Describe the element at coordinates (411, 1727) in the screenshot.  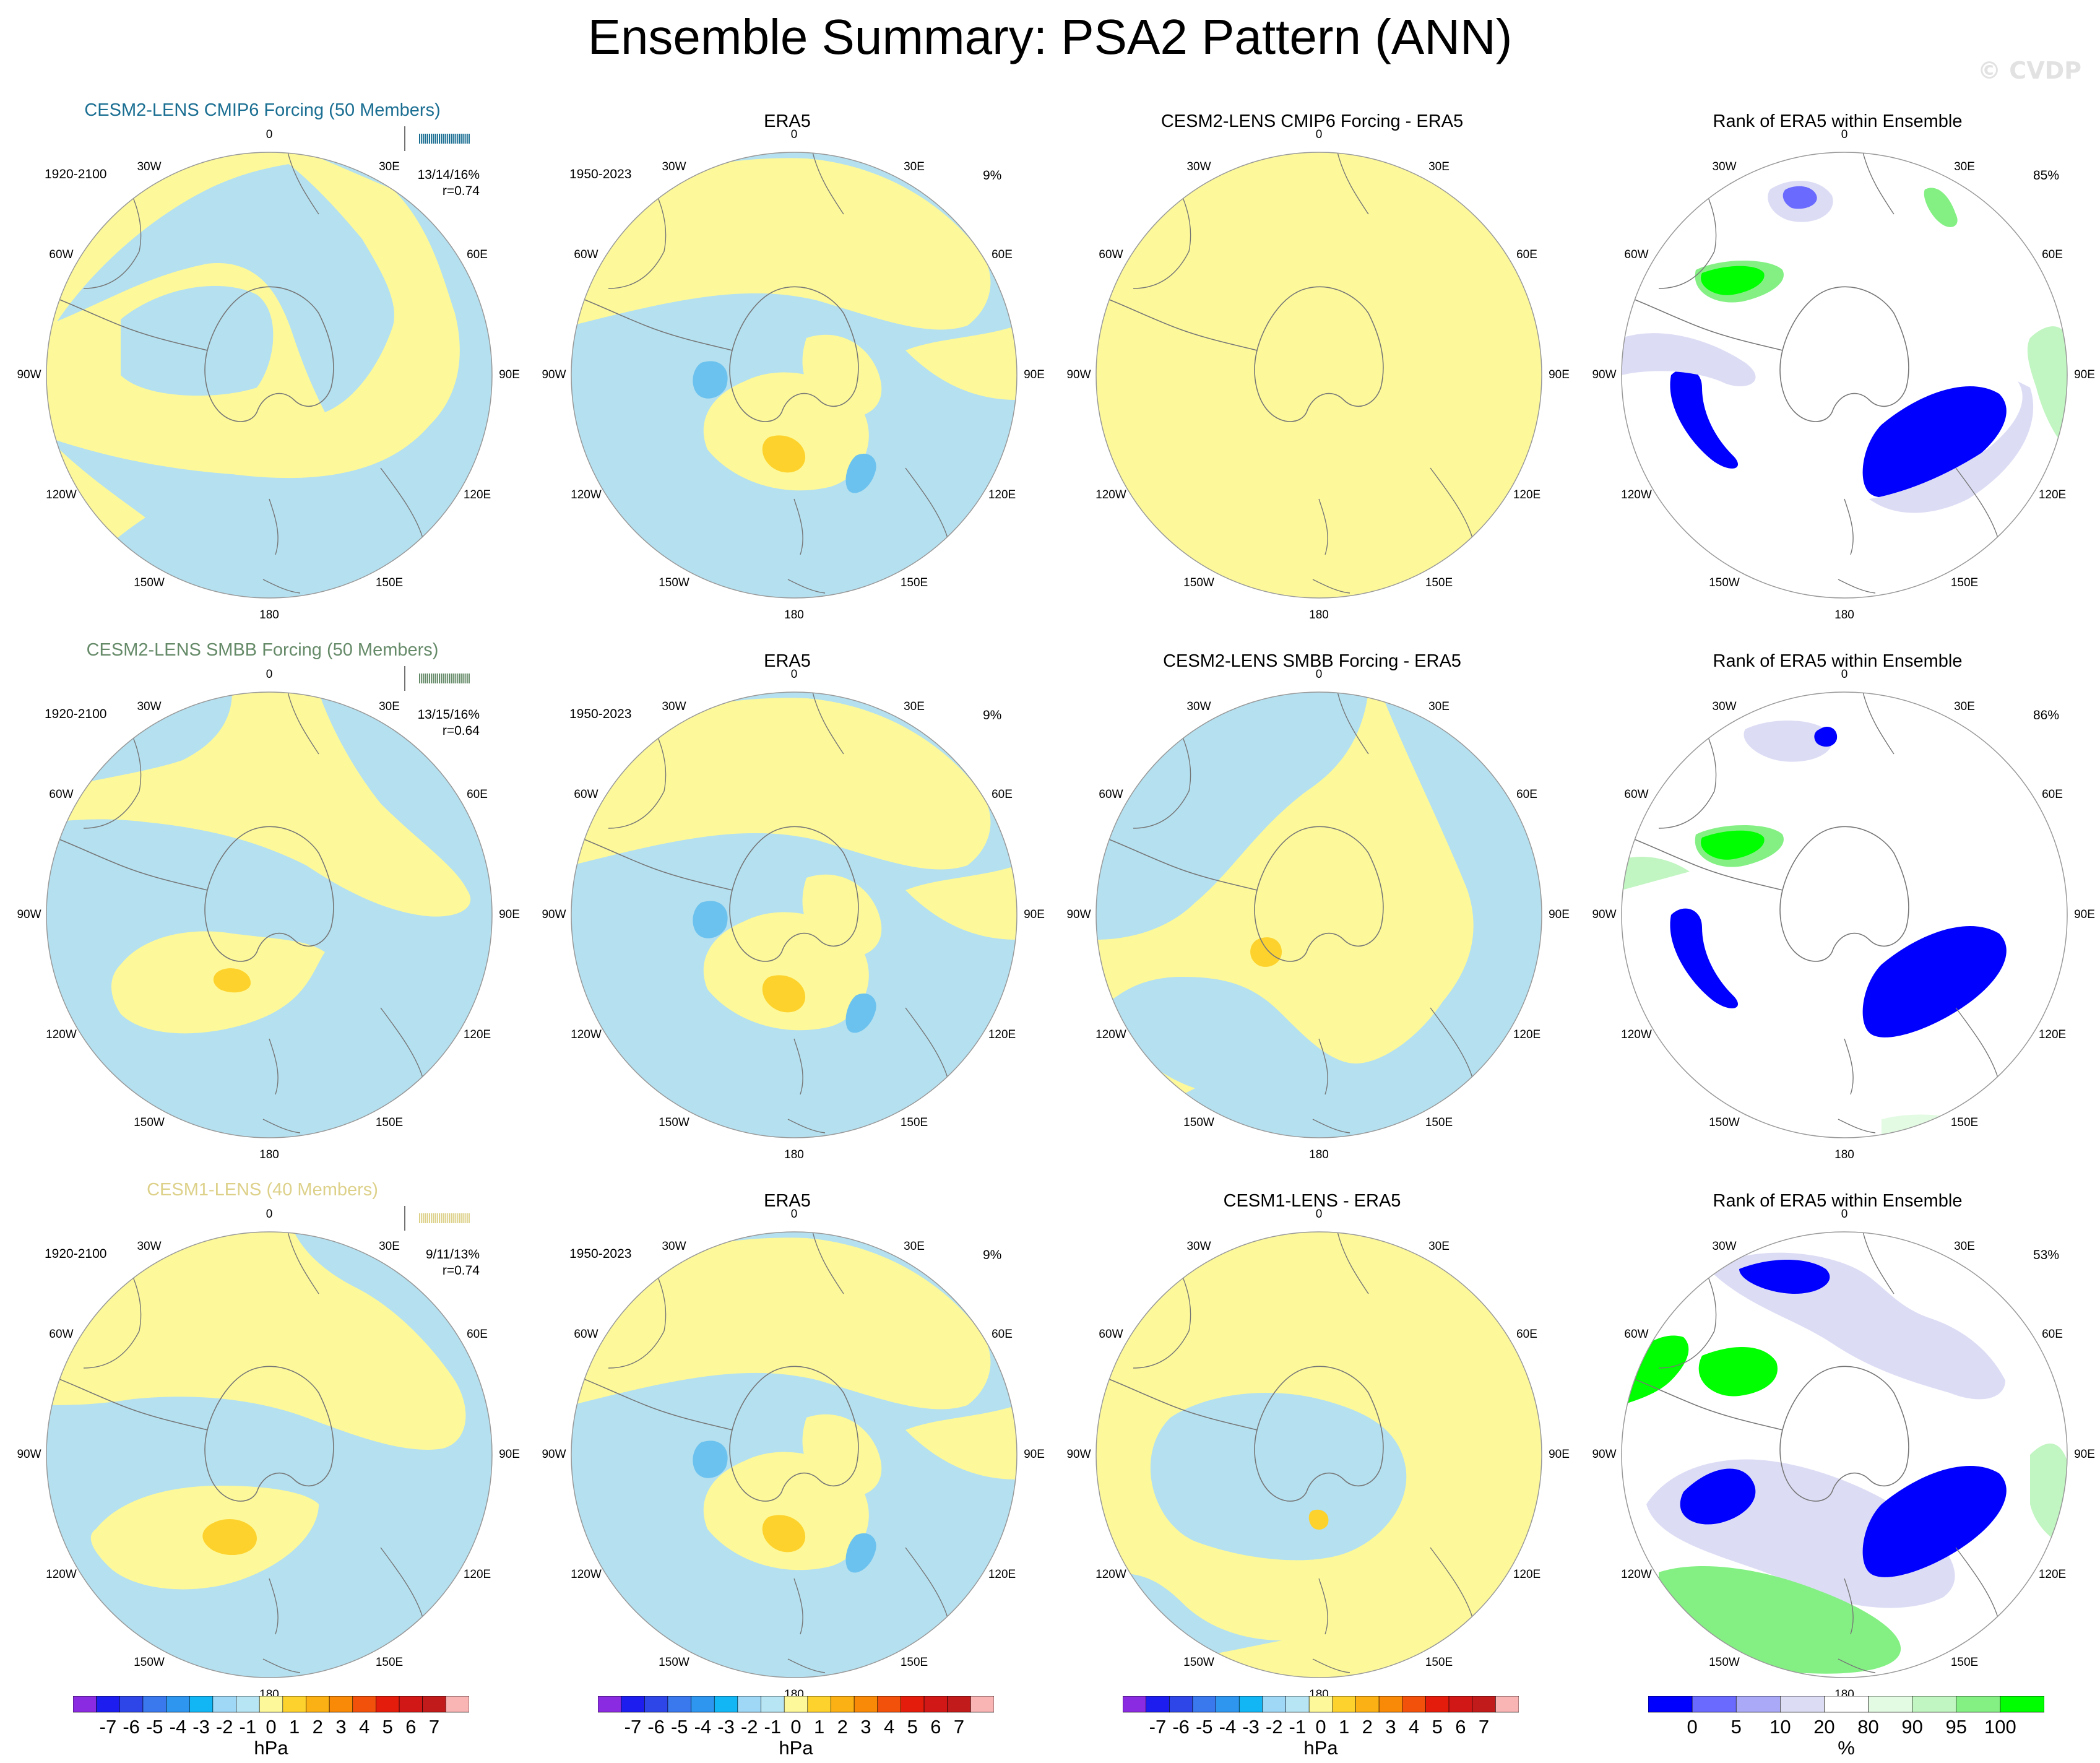
I see `colorbar-tick-label: 6` at that location.